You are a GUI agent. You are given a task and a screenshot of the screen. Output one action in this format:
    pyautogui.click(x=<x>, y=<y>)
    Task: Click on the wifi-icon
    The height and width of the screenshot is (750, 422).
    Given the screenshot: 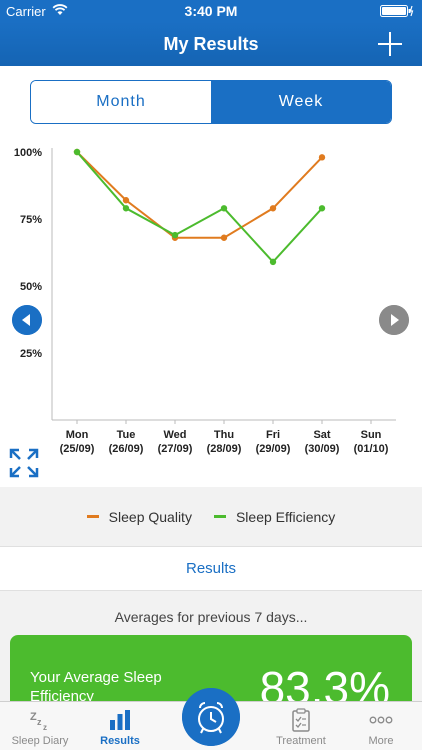 What is the action you would take?
    pyautogui.click(x=60, y=9)
    